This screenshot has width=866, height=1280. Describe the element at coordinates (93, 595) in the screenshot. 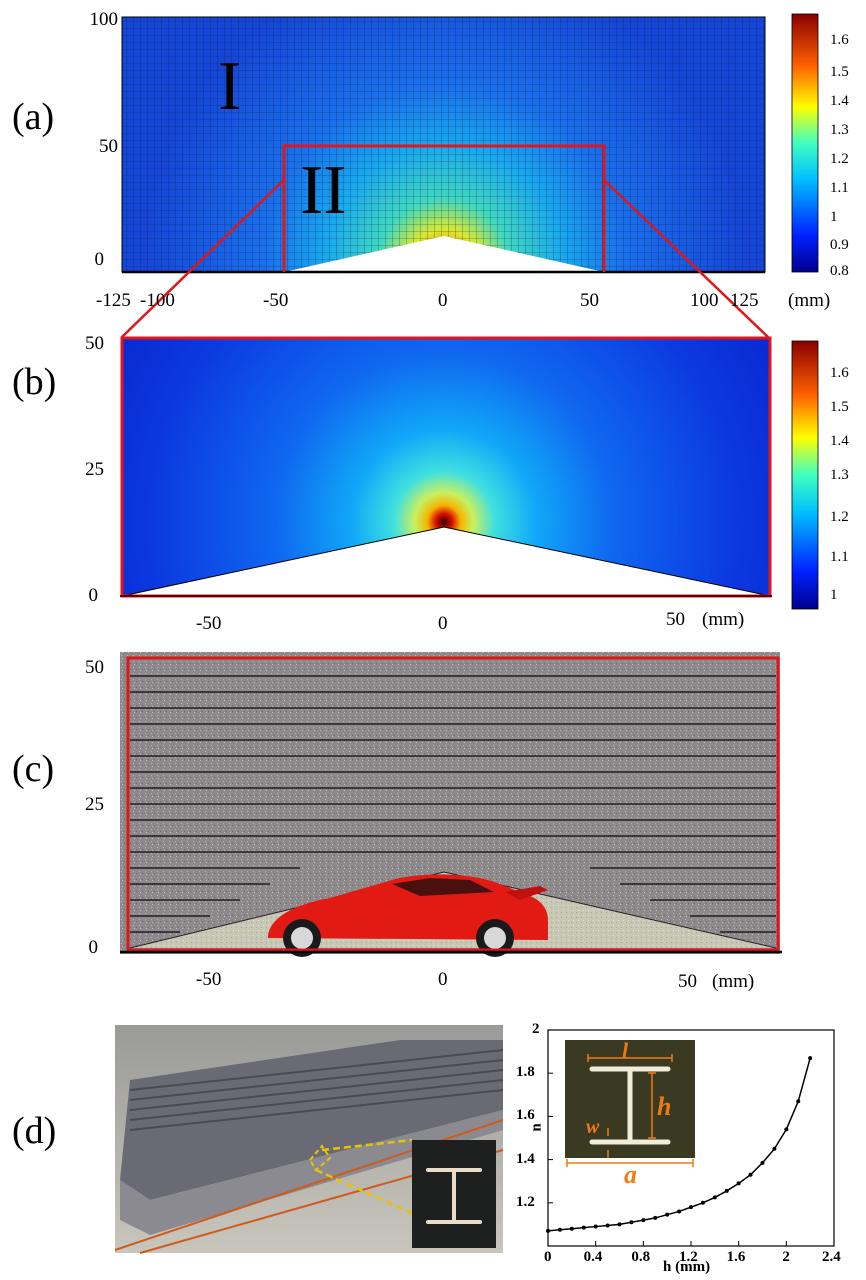

I see `b-y-tick: 0` at that location.